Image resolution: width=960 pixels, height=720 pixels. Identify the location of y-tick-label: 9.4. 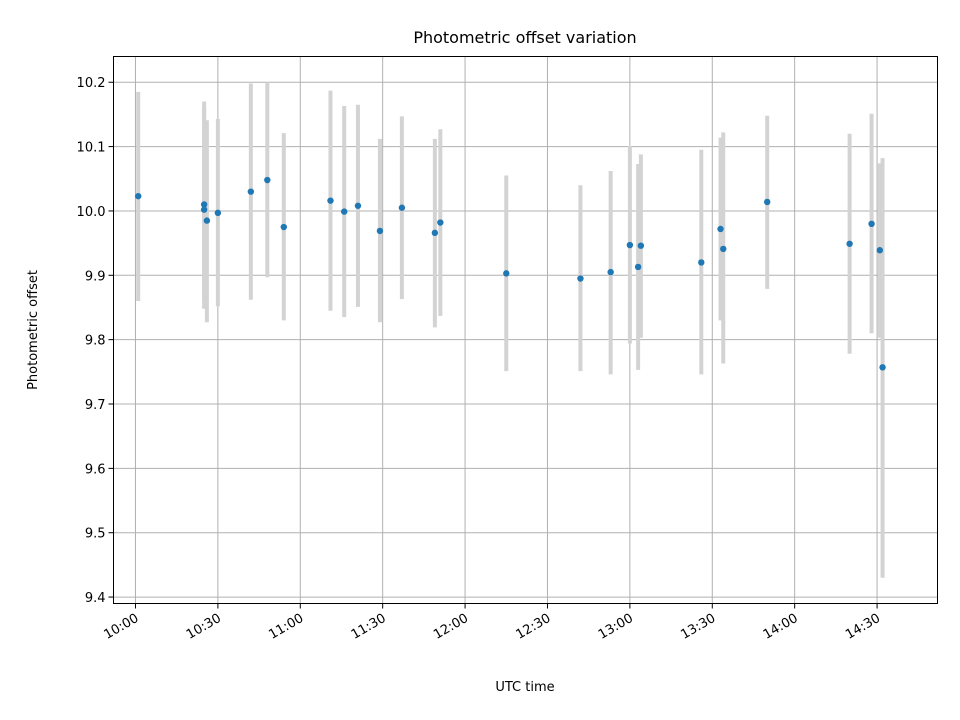
(95, 598).